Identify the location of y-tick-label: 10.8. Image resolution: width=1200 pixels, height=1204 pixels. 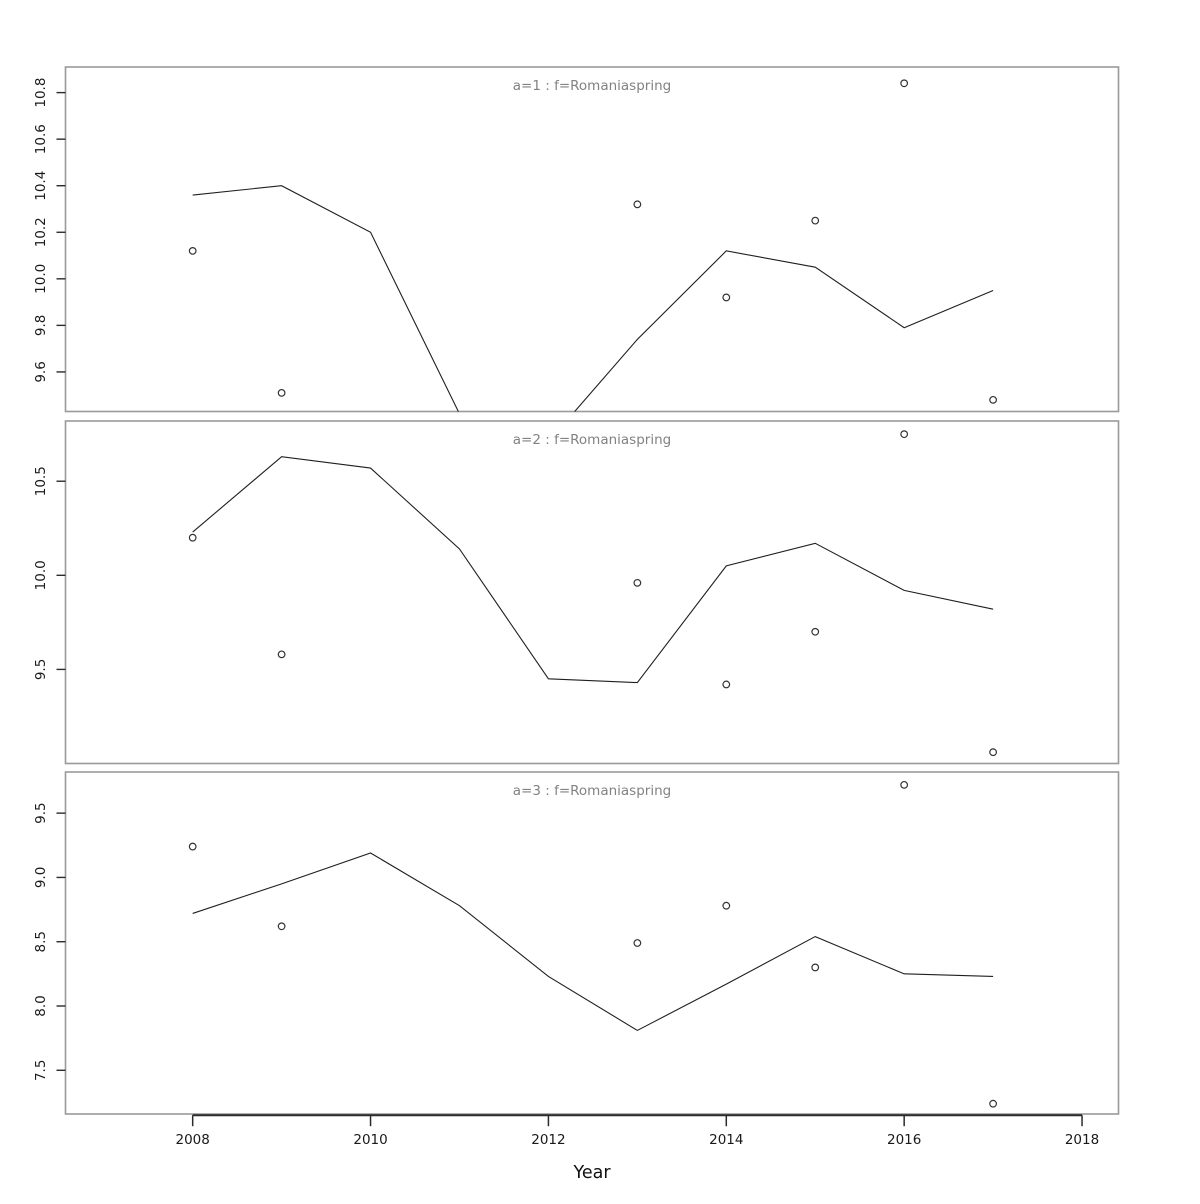
(41, 93).